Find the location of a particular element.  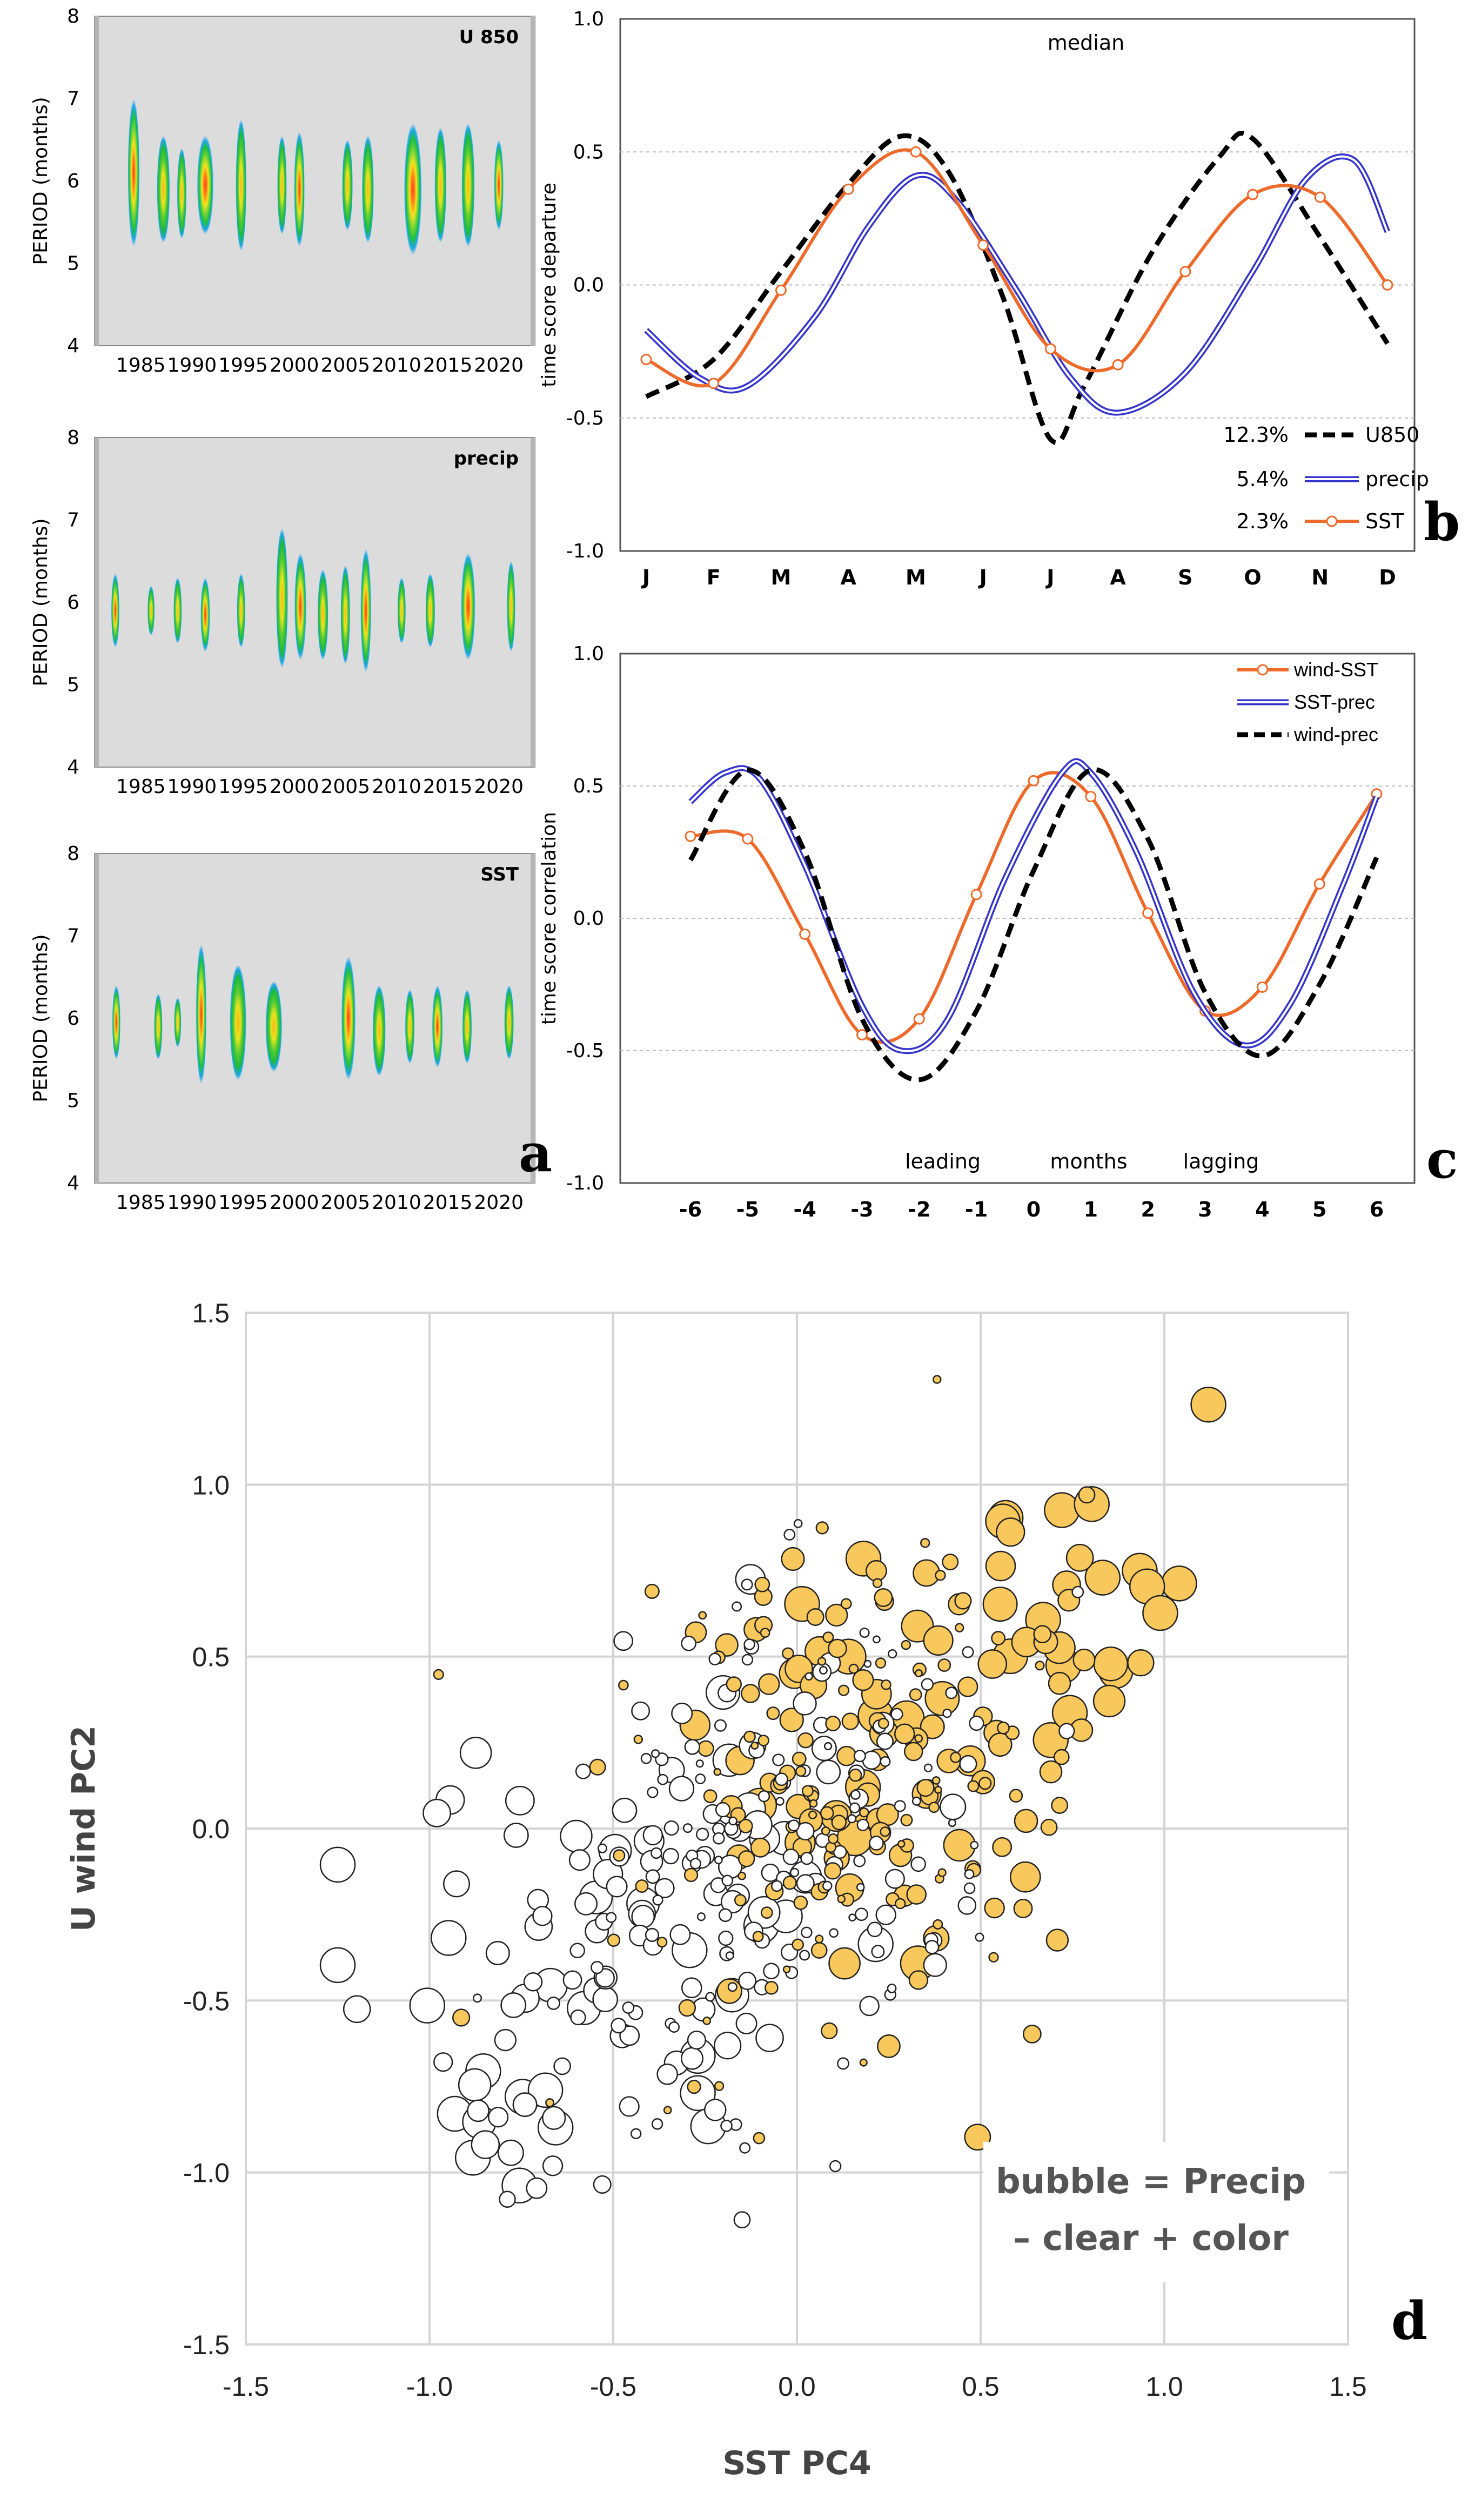

spectrum-frame-right is located at coordinates (533, 1019).